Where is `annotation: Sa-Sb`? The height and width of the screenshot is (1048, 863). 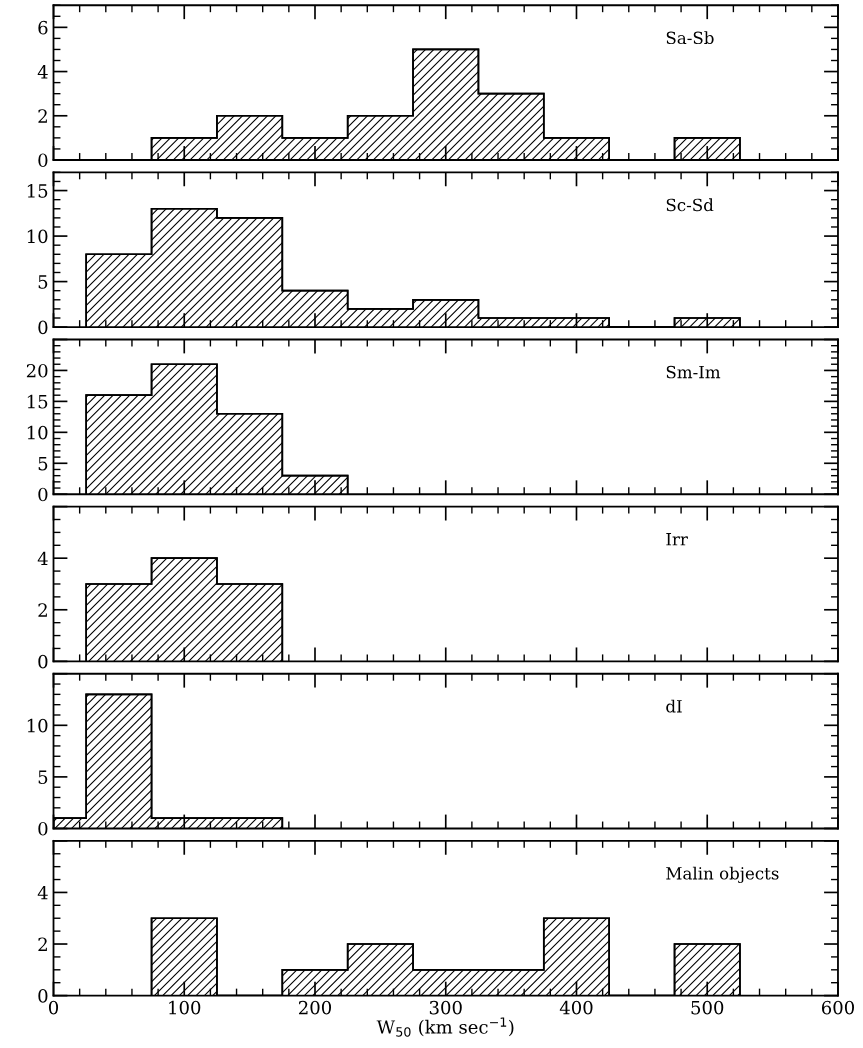
annotation: Sa-Sb is located at coordinates (690, 38).